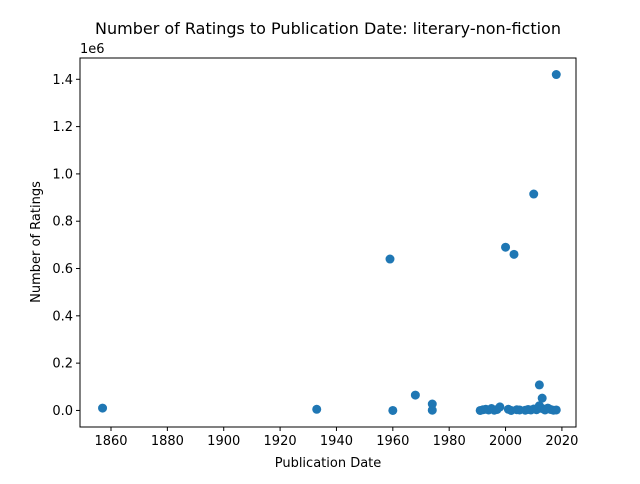  I want to click on y-axis: 0.0 0.2 0.4 0.6 0.8 1.0 1.2 1.4, so click(66, 246).